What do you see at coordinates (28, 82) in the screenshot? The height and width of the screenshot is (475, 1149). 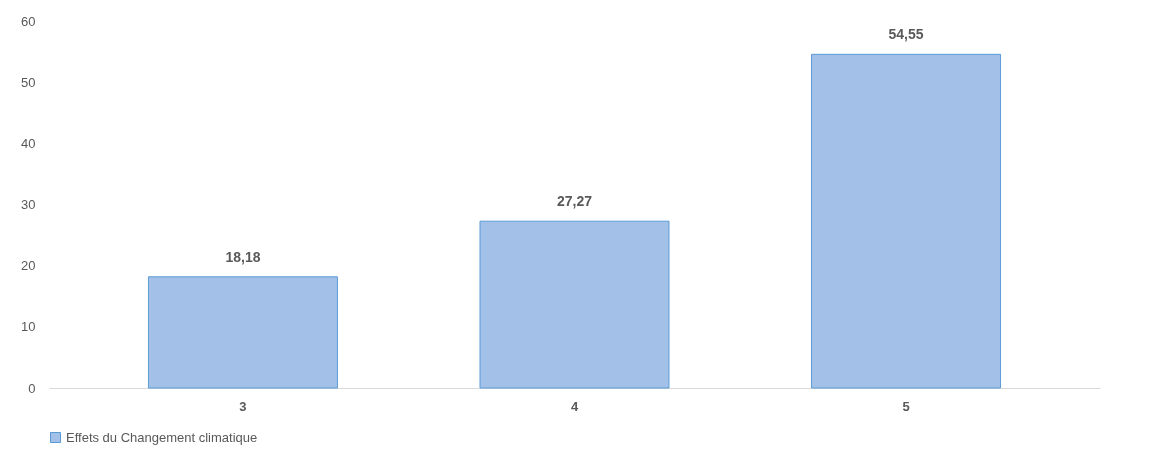 I see `y-tick-label: 50` at bounding box center [28, 82].